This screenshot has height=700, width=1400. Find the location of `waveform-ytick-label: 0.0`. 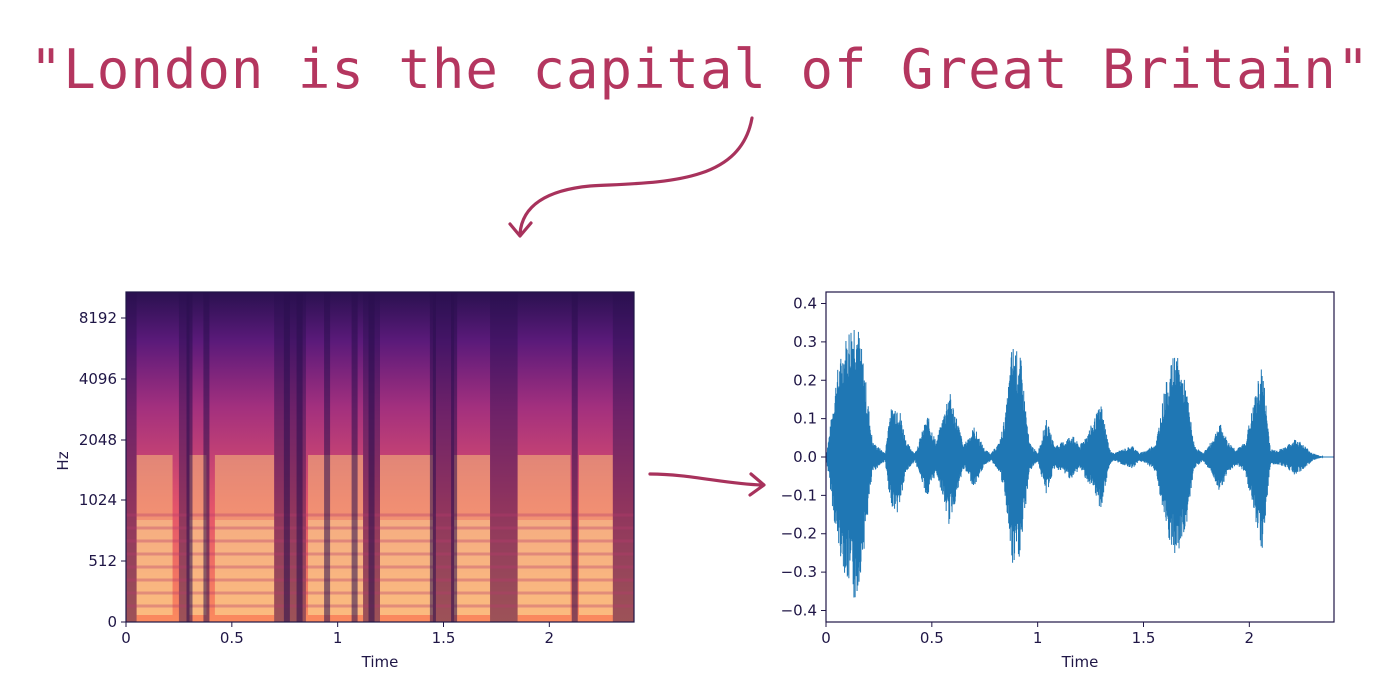

waveform-ytick-label: 0.0 is located at coordinates (805, 457).